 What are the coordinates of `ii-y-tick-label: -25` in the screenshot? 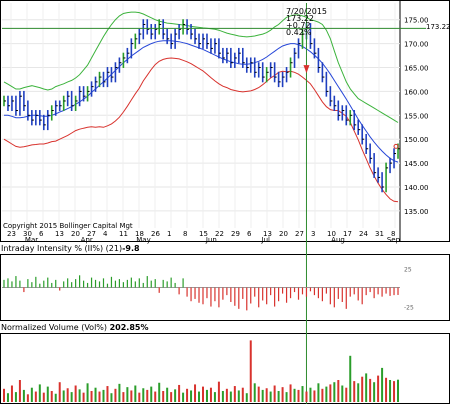 It's located at (409, 308).